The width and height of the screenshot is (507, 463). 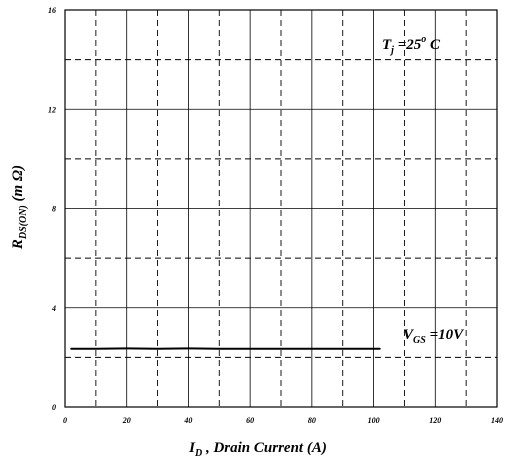 I want to click on x-tick-label: 0, so click(x=65, y=420).